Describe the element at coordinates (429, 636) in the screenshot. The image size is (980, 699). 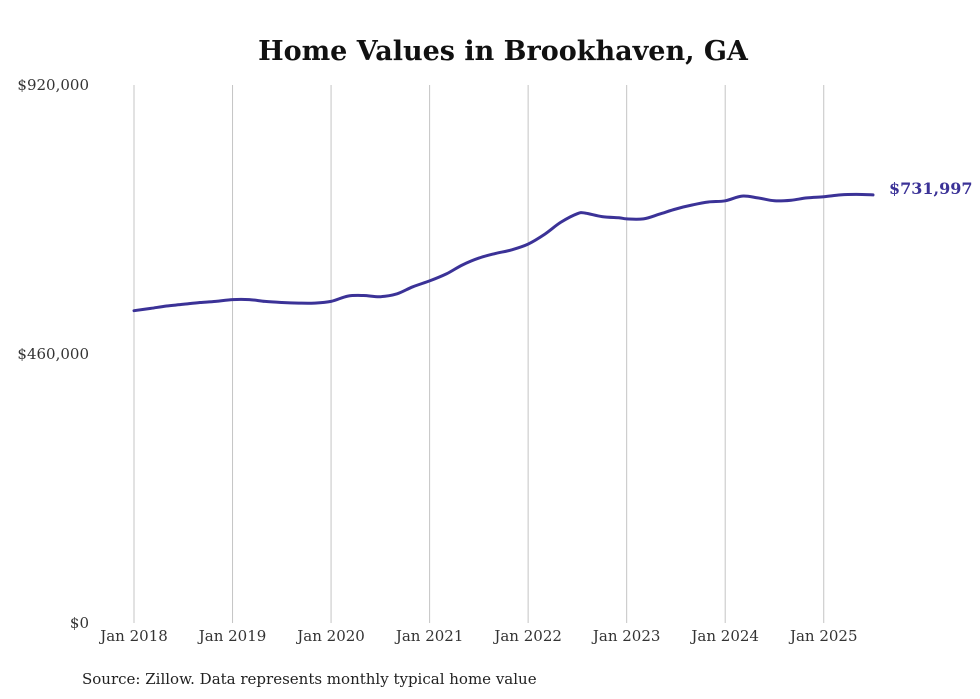
I see `x-tick-label: Jan 2021` at that location.